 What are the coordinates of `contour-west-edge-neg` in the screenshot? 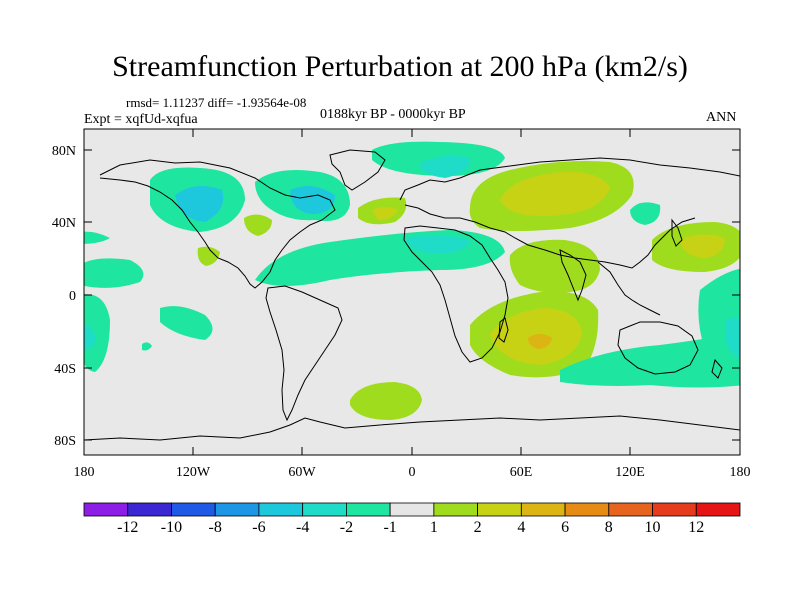 It's located at (114, 273).